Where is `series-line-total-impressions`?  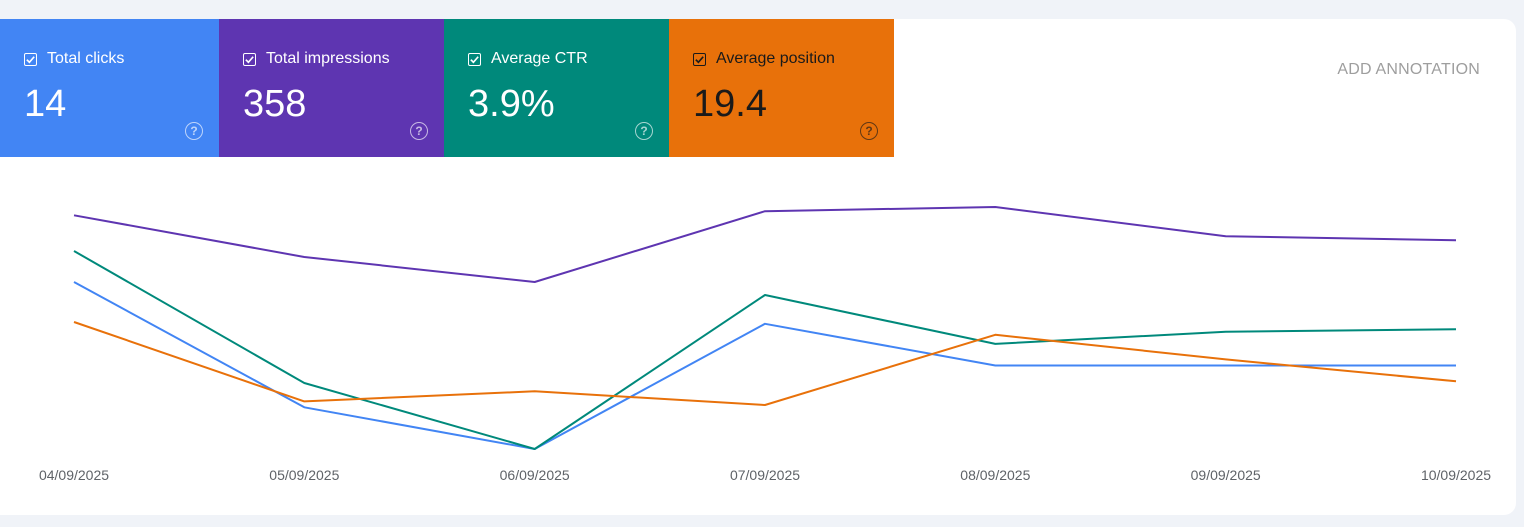
series-line-total-impressions is located at coordinates (765, 244).